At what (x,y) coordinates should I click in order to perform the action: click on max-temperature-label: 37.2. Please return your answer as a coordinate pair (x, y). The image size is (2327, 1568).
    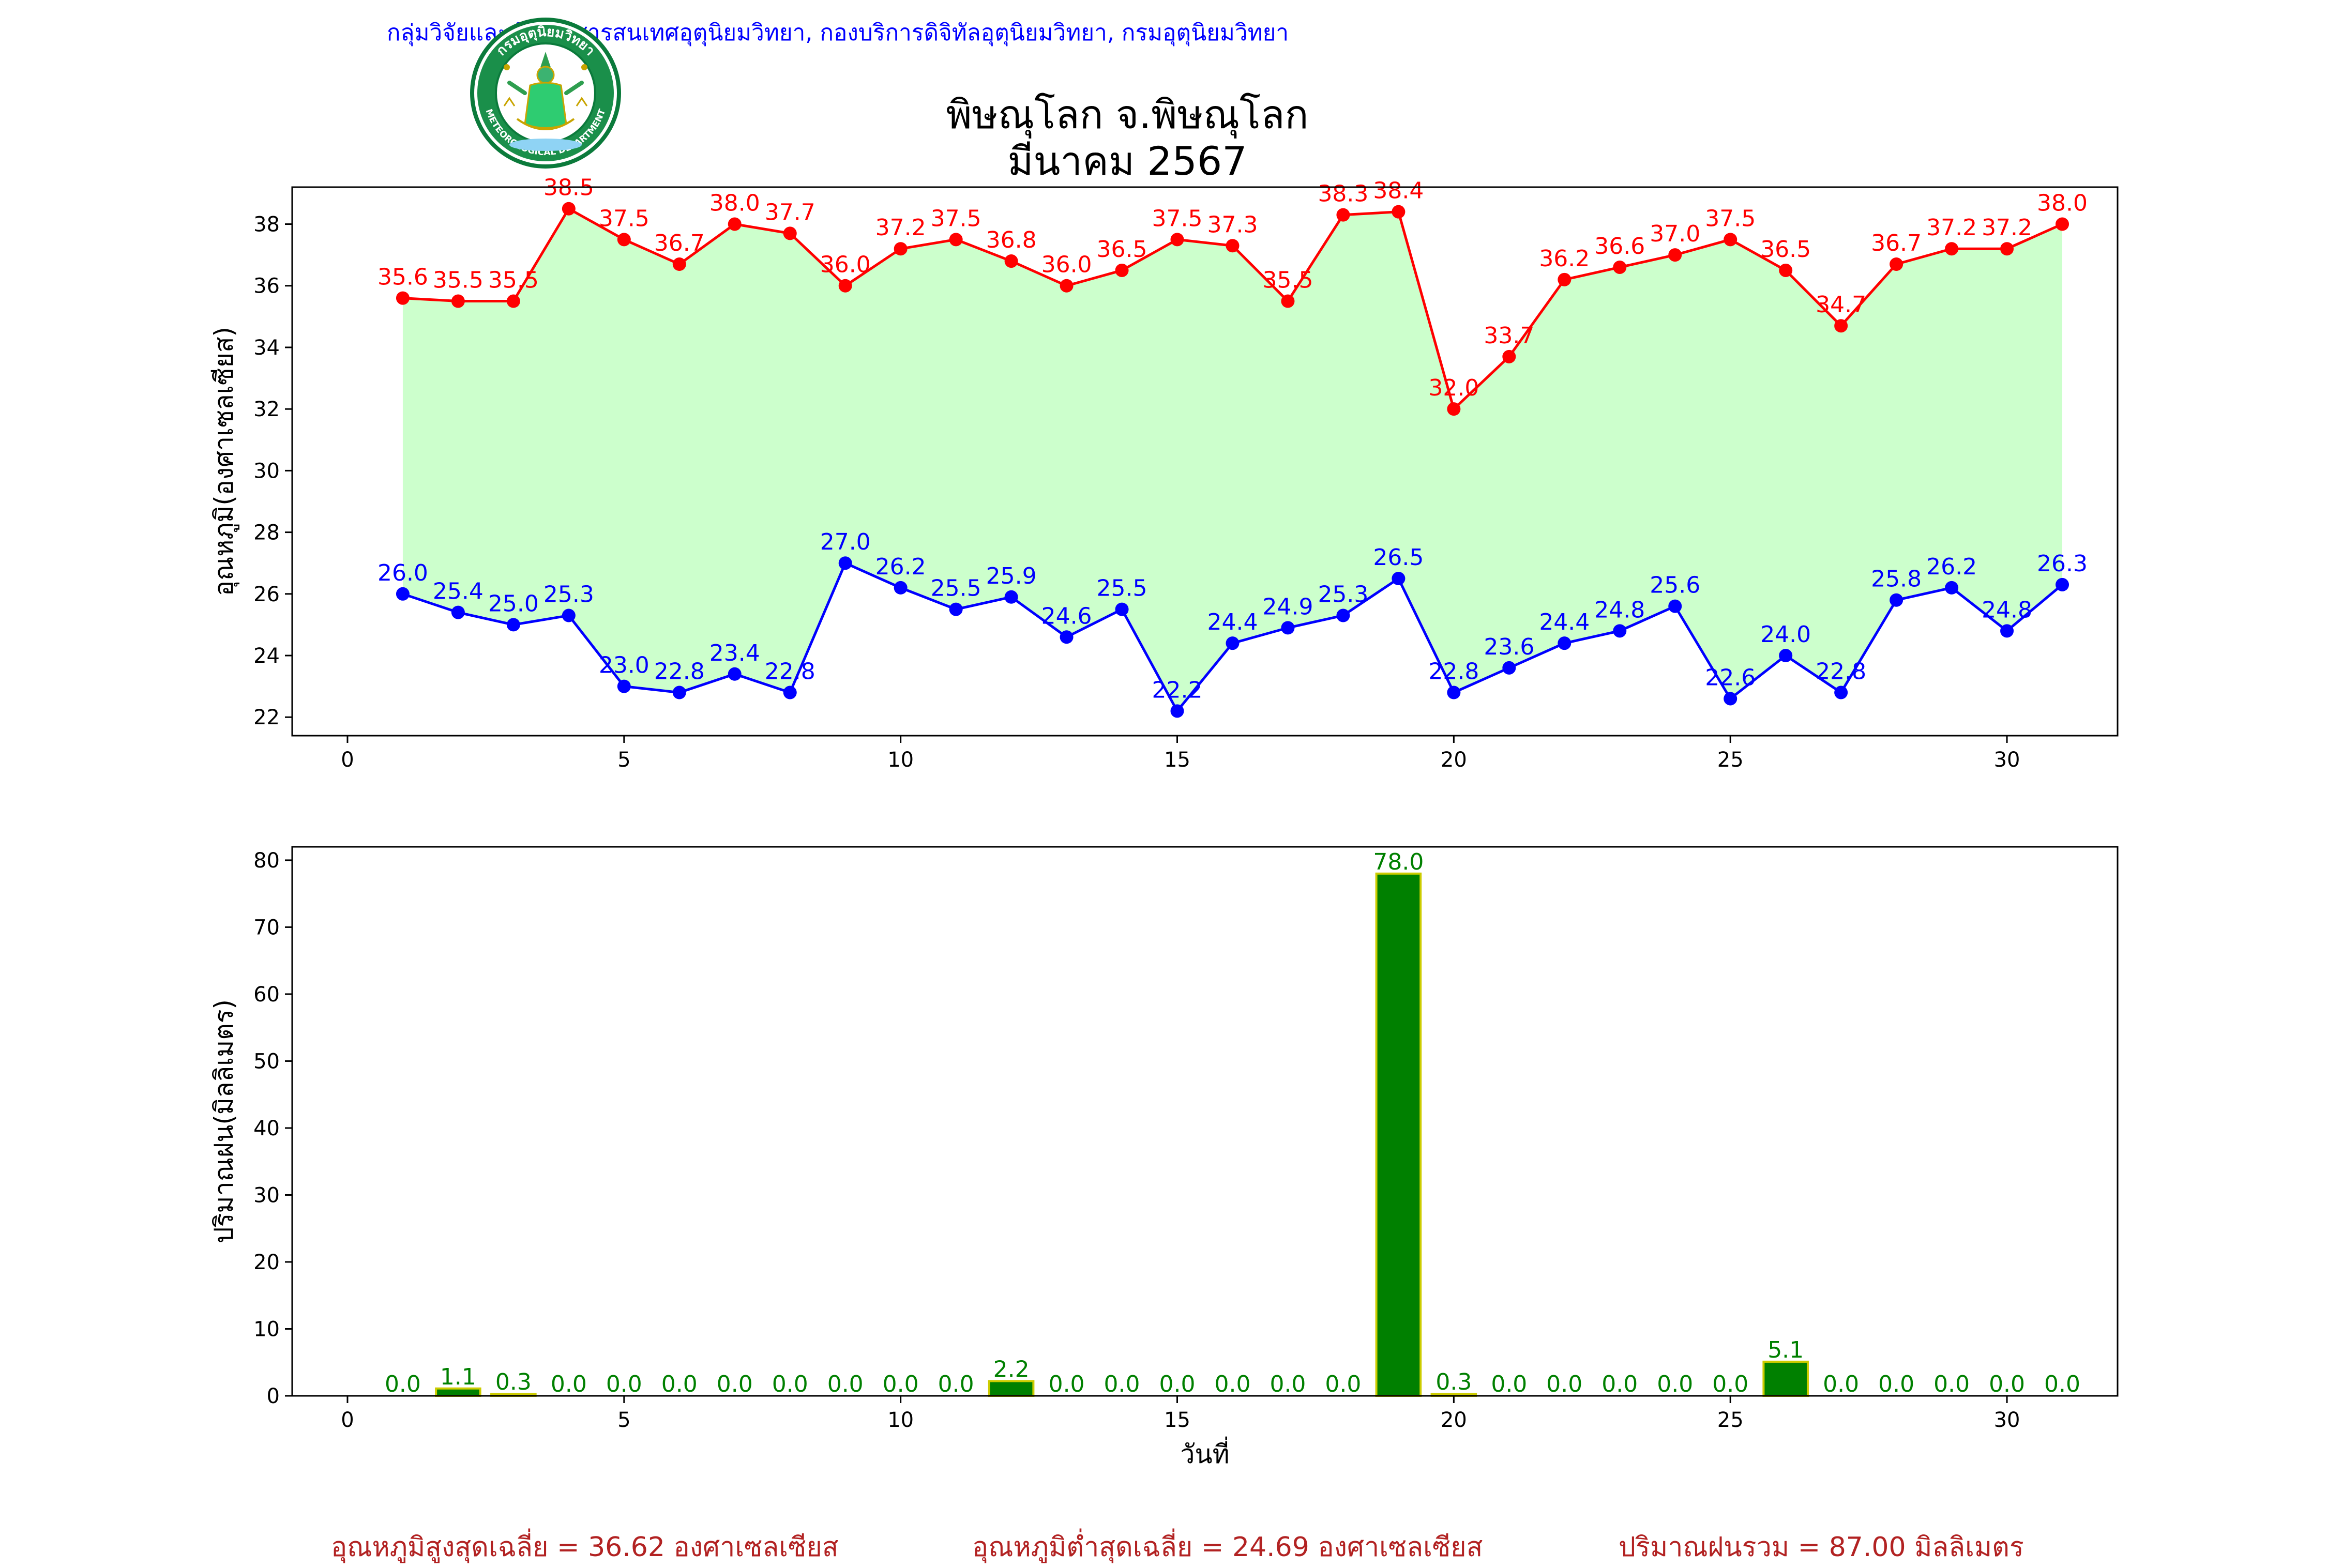
    Looking at the image, I should click on (2007, 228).